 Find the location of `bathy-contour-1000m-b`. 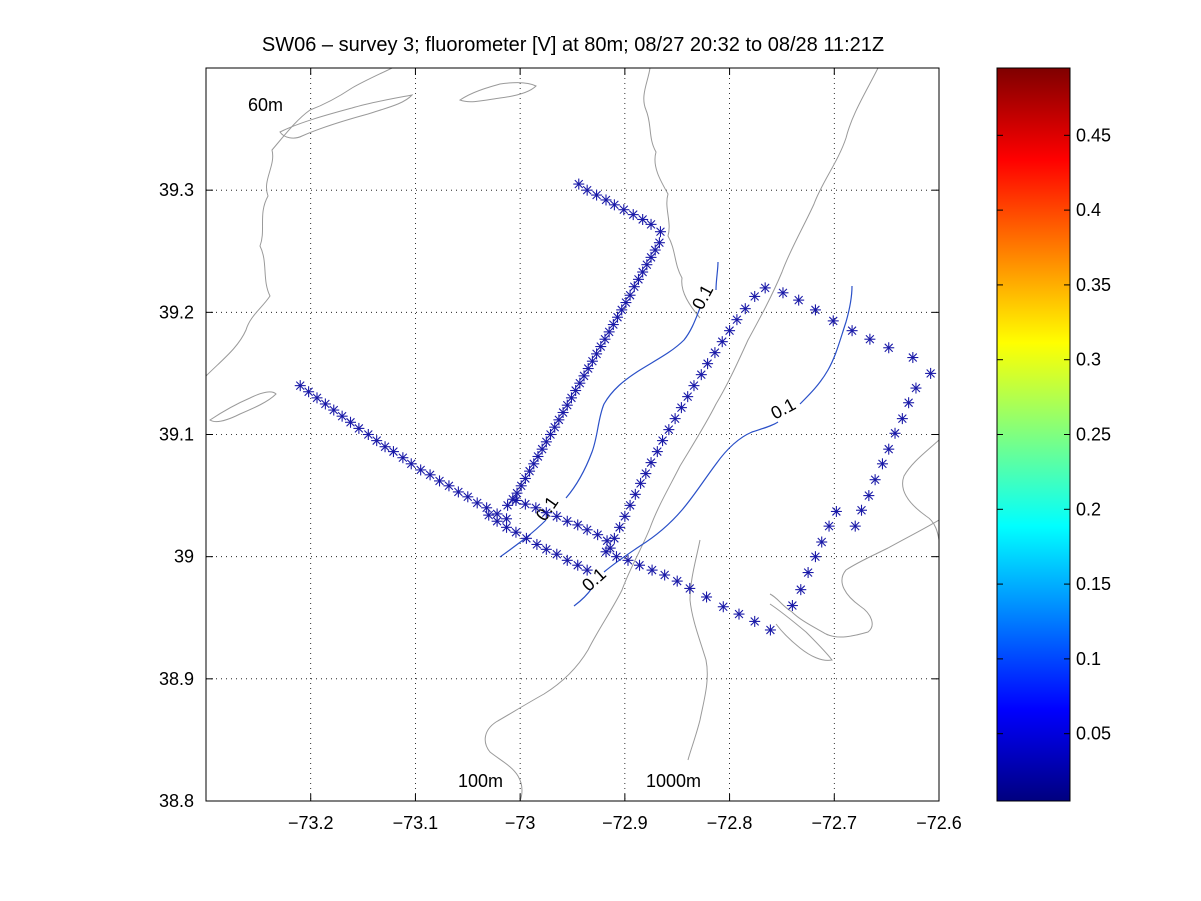

bathy-contour-1000m-b is located at coordinates (697, 650).